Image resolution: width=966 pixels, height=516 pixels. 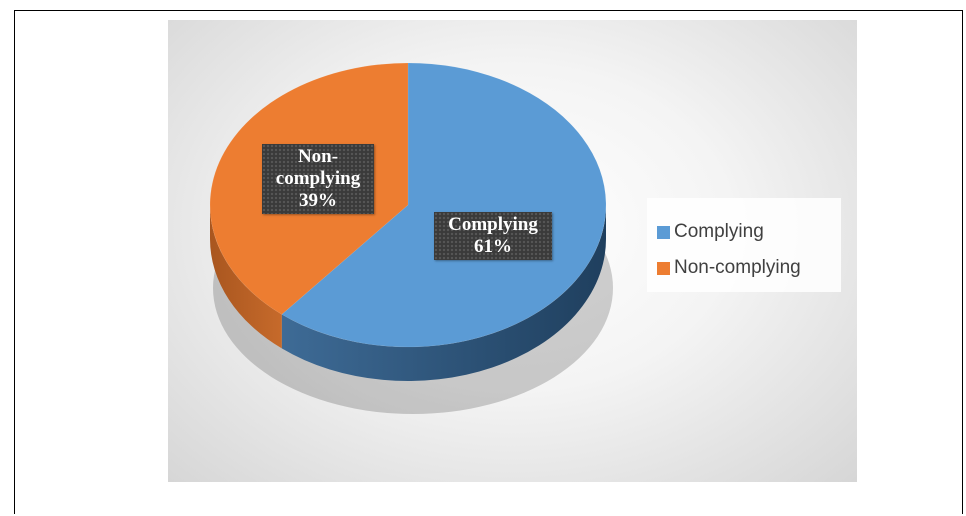 I want to click on data-label-complying-name: Complying, so click(x=493, y=224).